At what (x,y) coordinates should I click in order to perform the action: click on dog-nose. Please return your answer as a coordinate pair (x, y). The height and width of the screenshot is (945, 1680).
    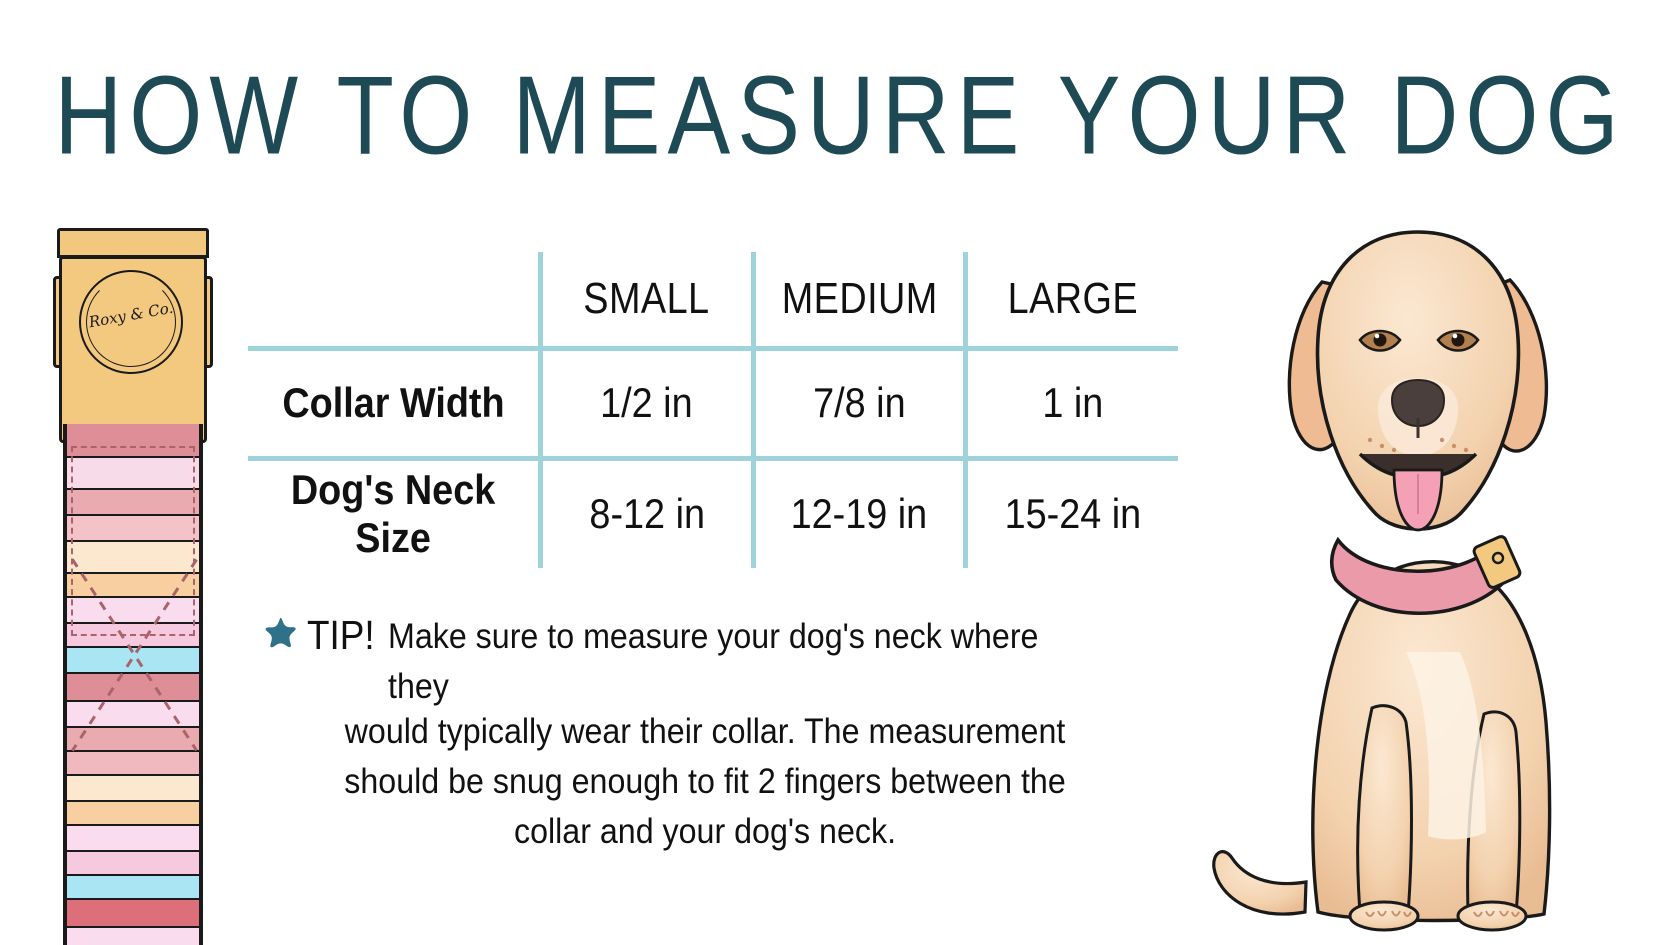
    Looking at the image, I should click on (1418, 403).